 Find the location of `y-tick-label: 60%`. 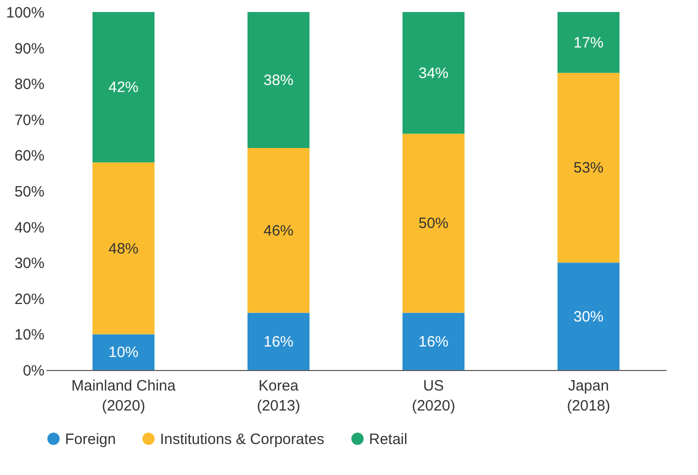

y-tick-label: 60% is located at coordinates (29, 156).